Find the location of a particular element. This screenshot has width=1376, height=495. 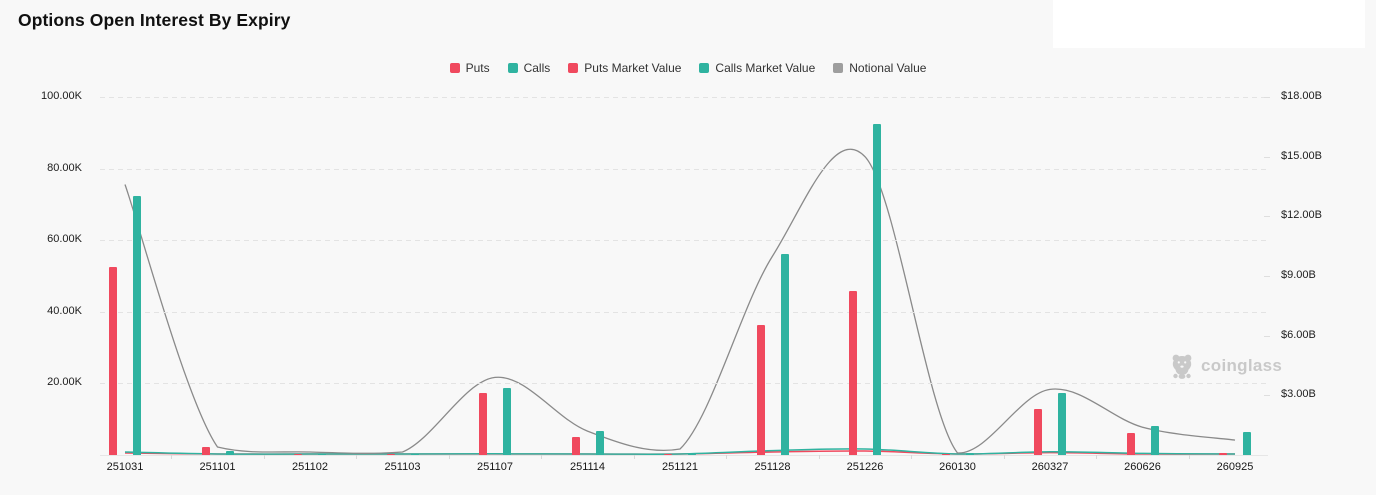

y-axis-label-left: 100.00K is located at coordinates (61, 96).